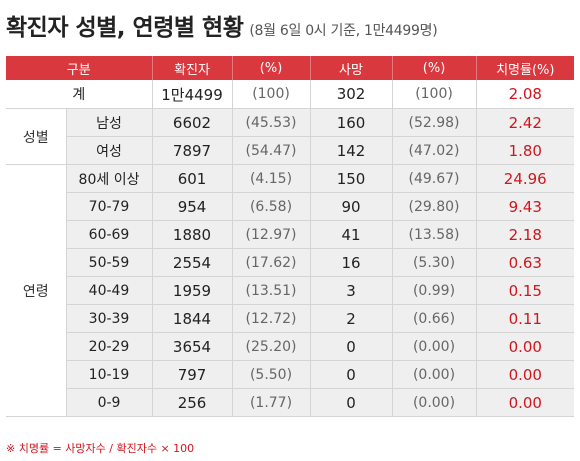  What do you see at coordinates (109, 318) in the screenshot?
I see `row-label: 30-39` at bounding box center [109, 318].